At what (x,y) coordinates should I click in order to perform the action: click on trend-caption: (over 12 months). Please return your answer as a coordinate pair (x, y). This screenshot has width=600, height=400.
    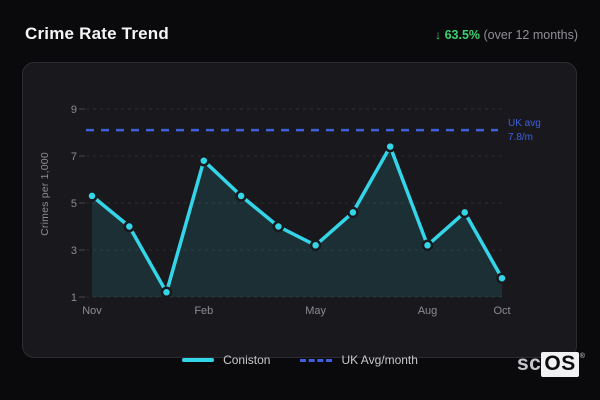
    Looking at the image, I should click on (530, 35).